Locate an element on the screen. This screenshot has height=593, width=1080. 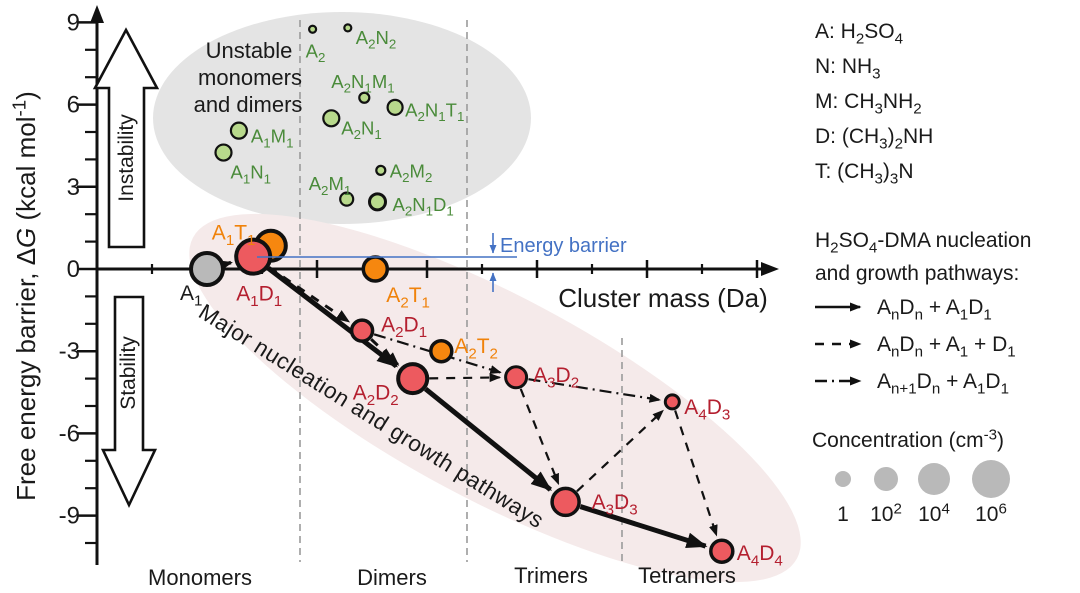
y-tick-label: 0 is located at coordinates (73, 269).